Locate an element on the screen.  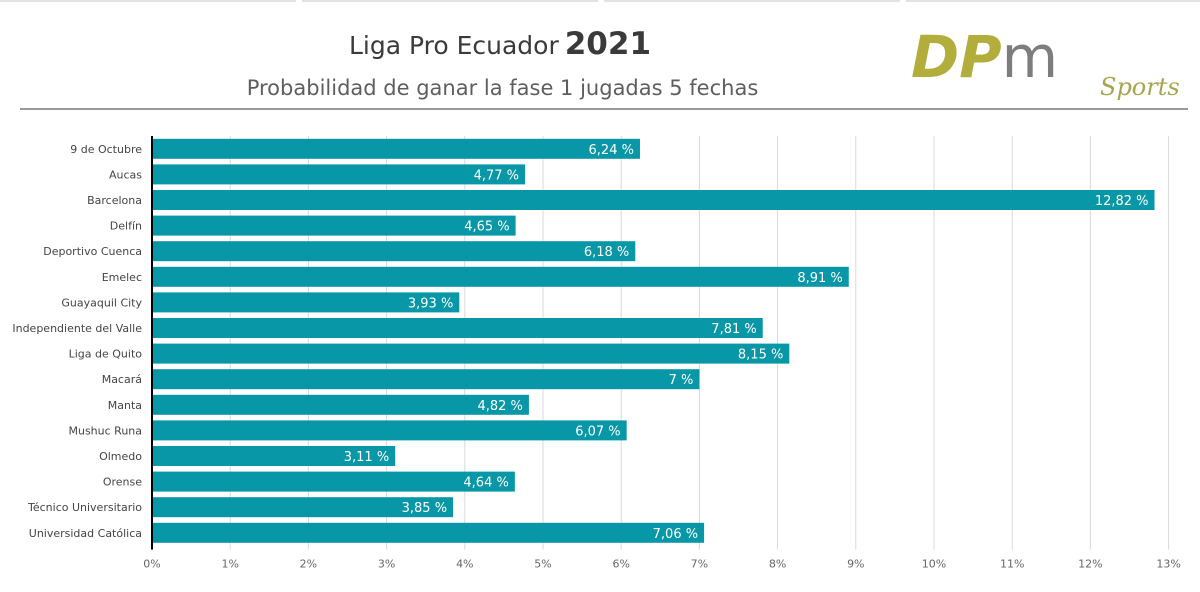
category-label: Emelec is located at coordinates (122, 277).